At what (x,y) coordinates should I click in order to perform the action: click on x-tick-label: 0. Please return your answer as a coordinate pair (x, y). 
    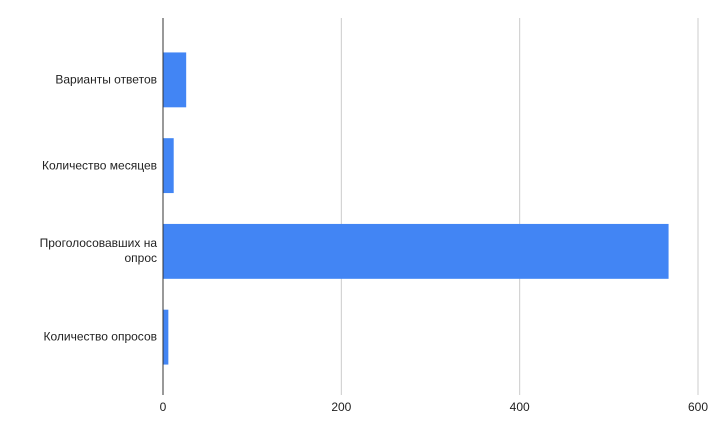
    Looking at the image, I should click on (163, 407).